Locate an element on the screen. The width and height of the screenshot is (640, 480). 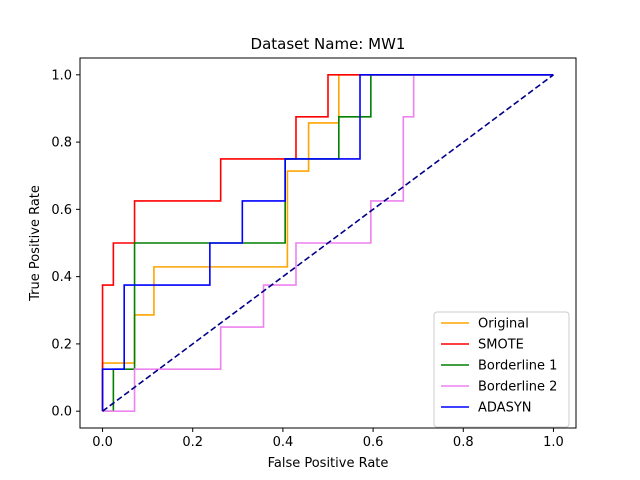
x-tick-label: 0.6 is located at coordinates (373, 442).